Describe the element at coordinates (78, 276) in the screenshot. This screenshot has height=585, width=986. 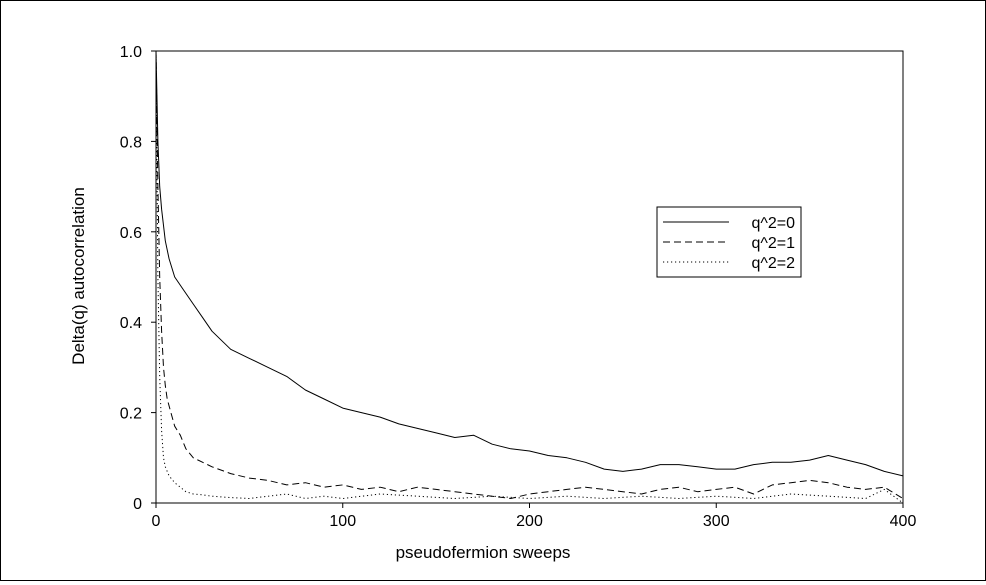
I see `y-axis-label: Delta(q) autocorrelation` at that location.